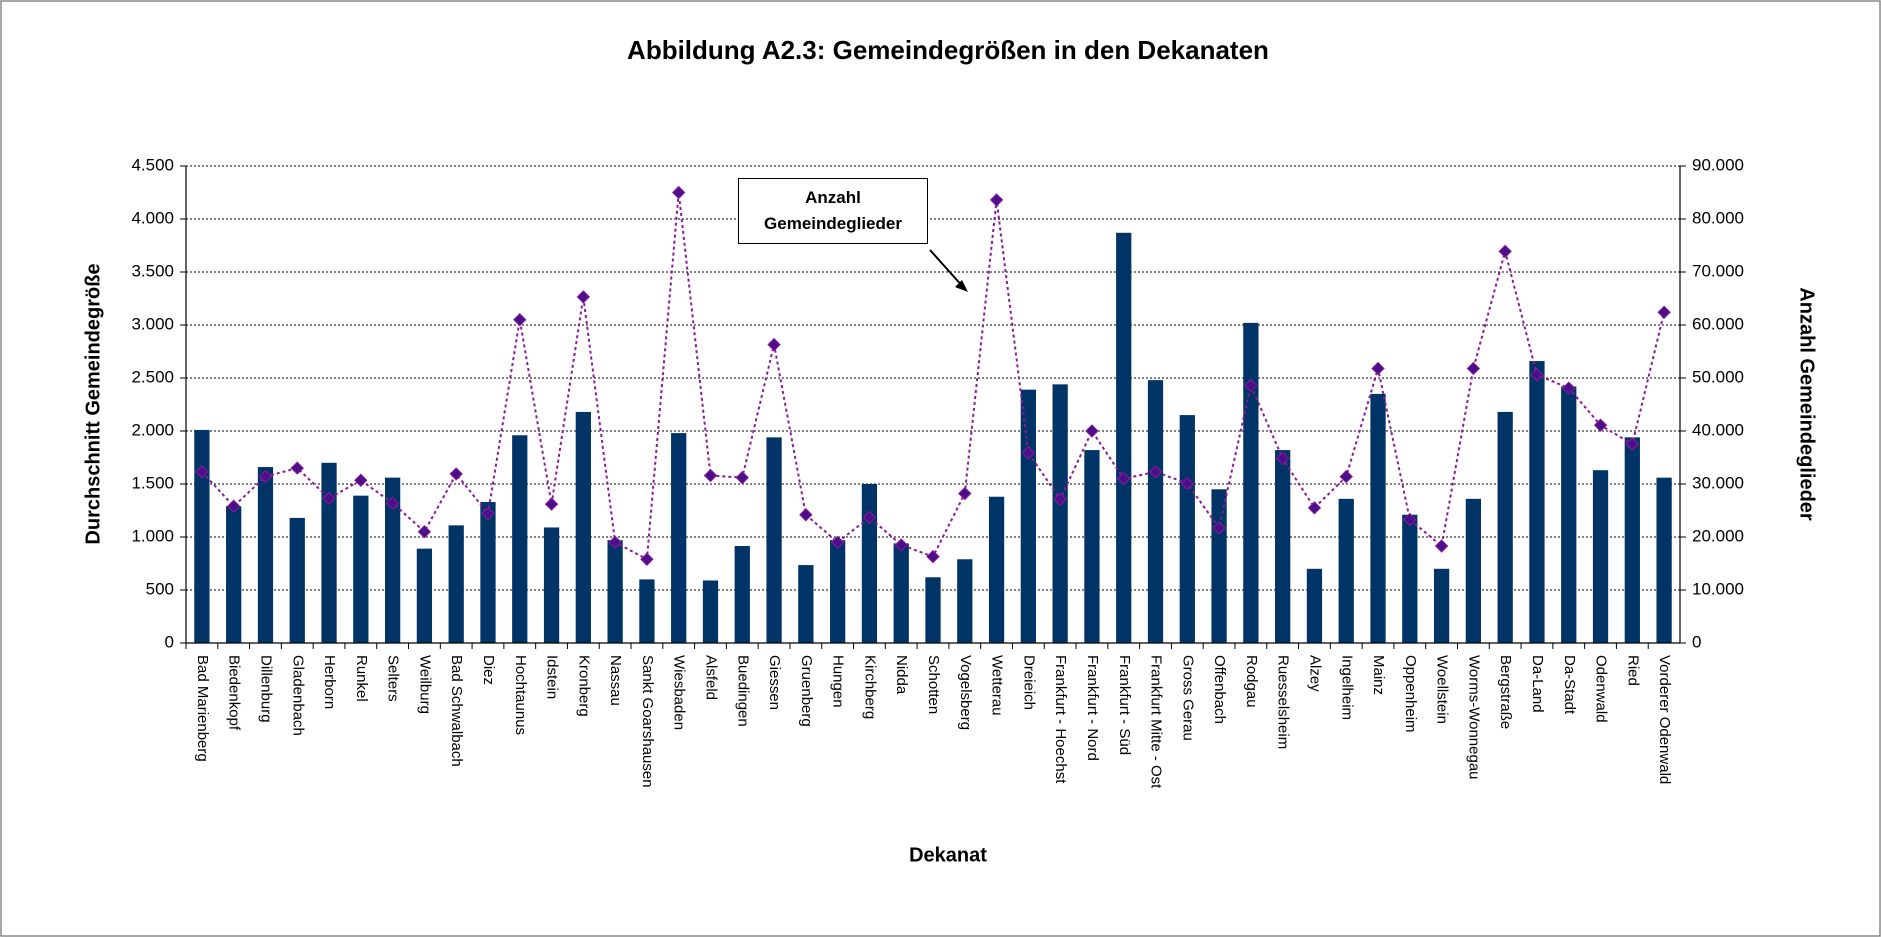 The image size is (1881, 937). What do you see at coordinates (838, 681) in the screenshot?
I see `x-tick-label: Hungen` at bounding box center [838, 681].